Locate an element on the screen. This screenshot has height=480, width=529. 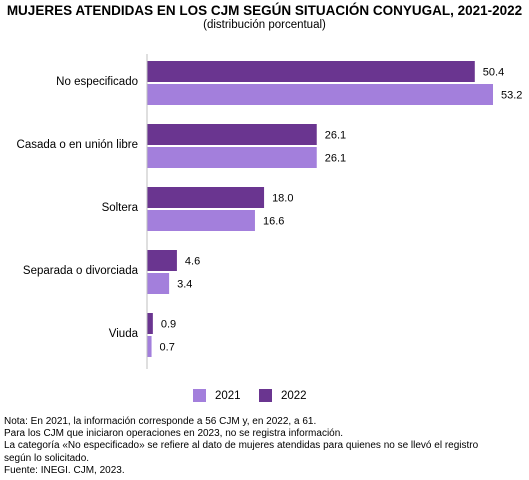
category-label: Separada o divorciada is located at coordinates (81, 271).